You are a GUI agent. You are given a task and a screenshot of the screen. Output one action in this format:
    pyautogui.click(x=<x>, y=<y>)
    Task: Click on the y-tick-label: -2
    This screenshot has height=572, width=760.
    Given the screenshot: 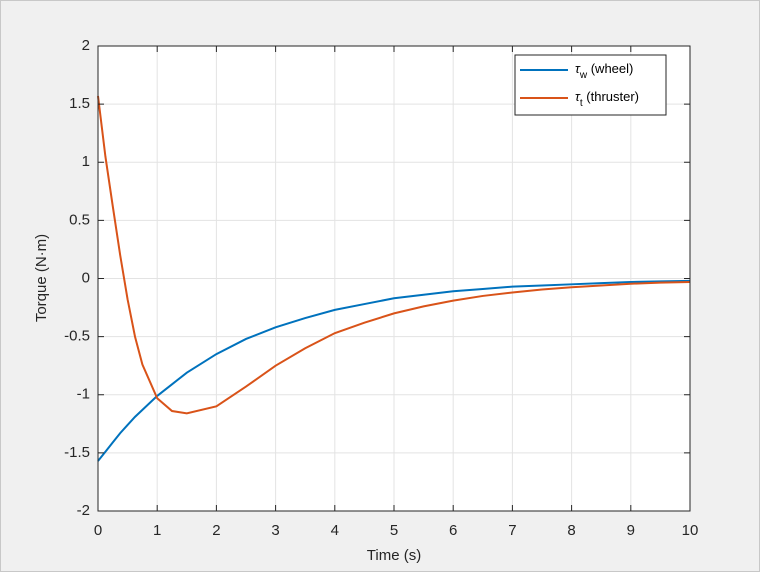 What is the action you would take?
    pyautogui.click(x=83, y=510)
    